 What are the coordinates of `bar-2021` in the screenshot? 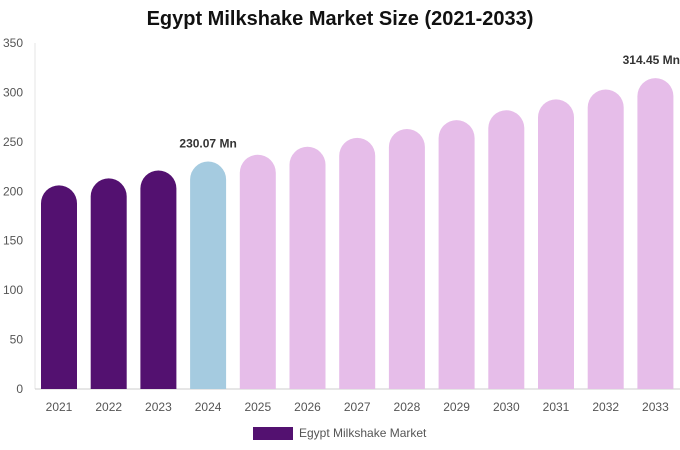 It's located at (59, 287).